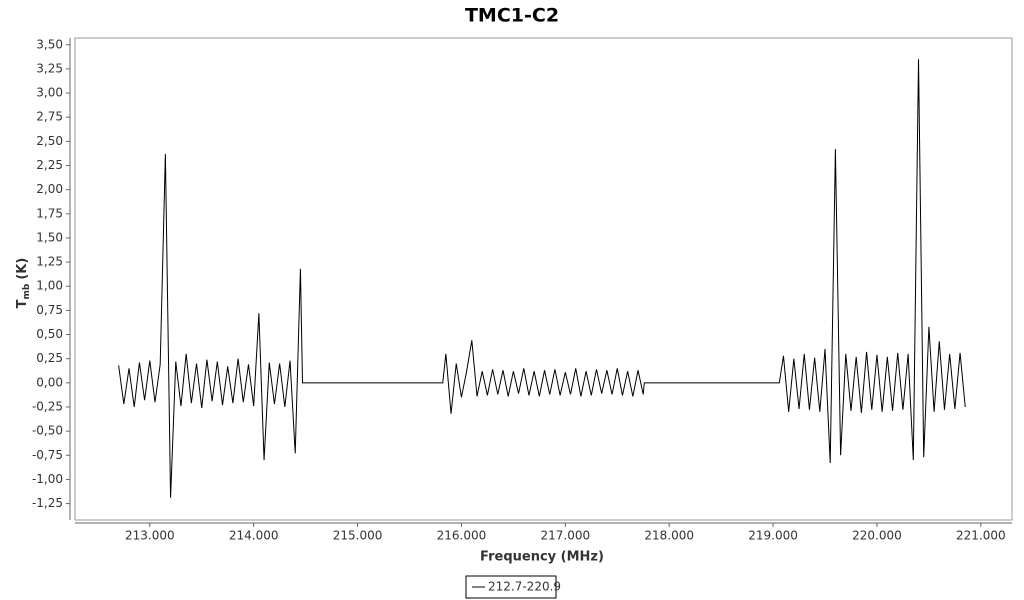  I want to click on y-tick-label: 2,75, so click(49, 117).